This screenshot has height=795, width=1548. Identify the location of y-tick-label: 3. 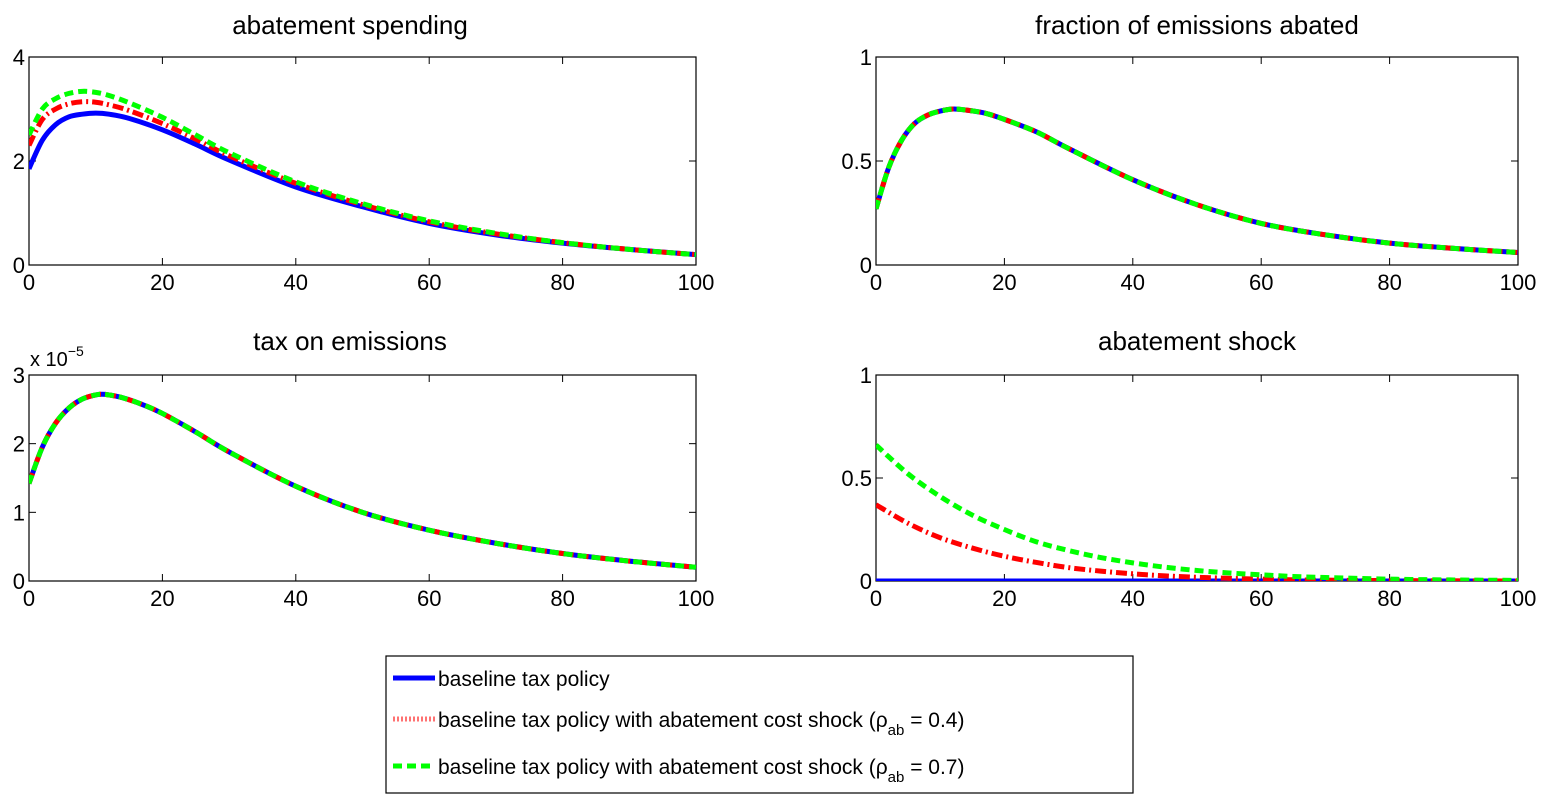
(19, 375).